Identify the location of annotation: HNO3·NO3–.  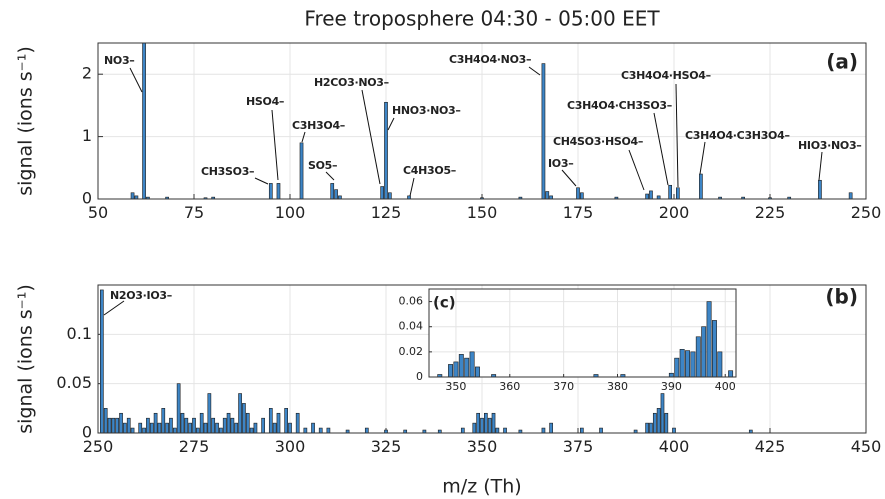
(426, 110).